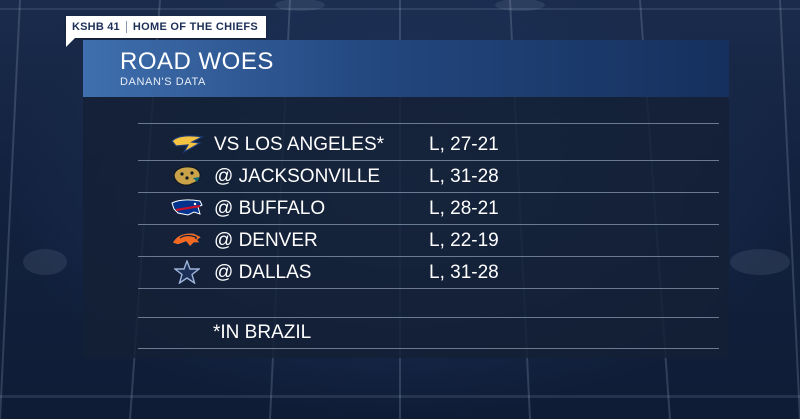  Describe the element at coordinates (197, 61) in the screenshot. I see `graphic-title: ROAD WOES` at that location.